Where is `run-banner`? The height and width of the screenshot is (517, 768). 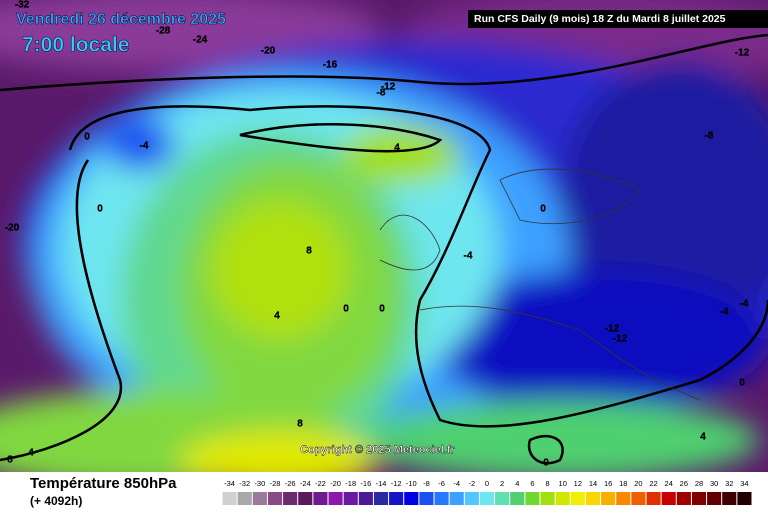
run-banner is located at coordinates (618, 19).